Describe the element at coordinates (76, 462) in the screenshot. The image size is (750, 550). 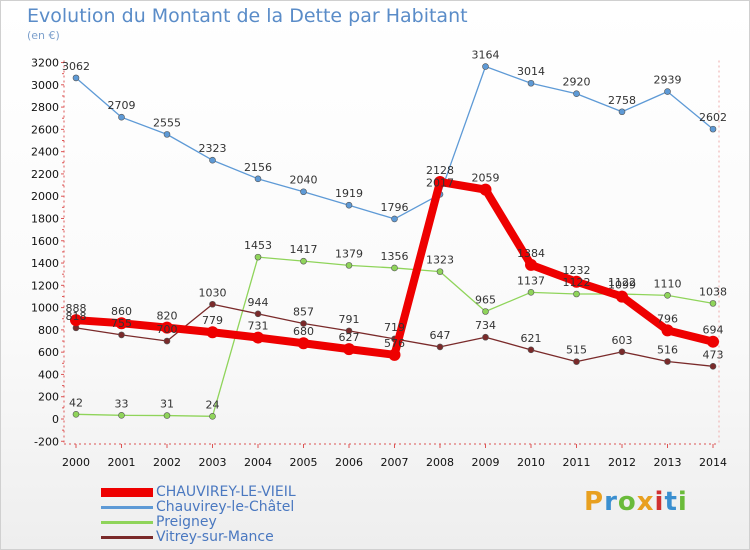
I see `x-tick-label: 2000` at that location.